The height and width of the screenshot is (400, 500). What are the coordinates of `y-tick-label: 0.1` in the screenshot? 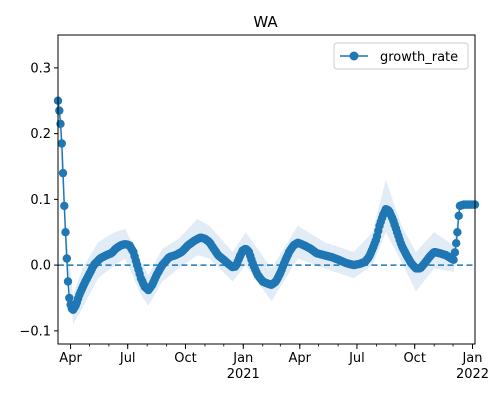 It's located at (40, 200).